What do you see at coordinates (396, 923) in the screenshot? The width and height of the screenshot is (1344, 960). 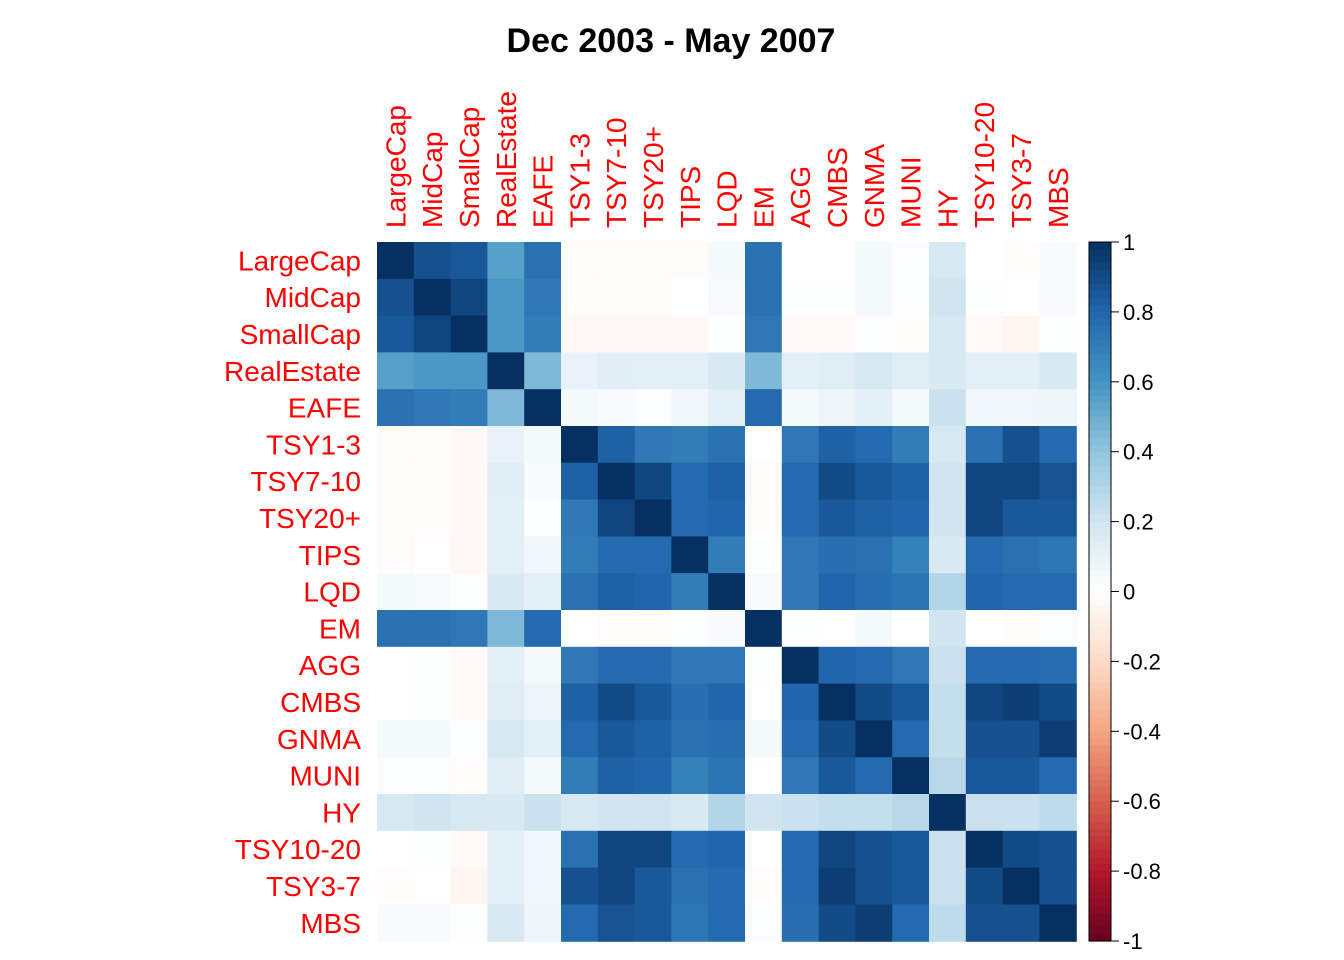 I see `heatmap-cell-mbs-largecap` at bounding box center [396, 923].